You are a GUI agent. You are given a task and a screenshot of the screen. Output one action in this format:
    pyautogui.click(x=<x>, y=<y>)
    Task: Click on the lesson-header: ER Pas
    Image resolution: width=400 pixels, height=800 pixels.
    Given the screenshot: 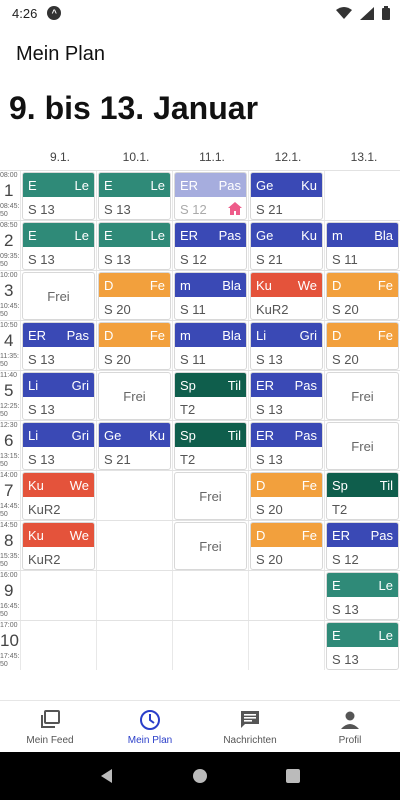 What is the action you would take?
    pyautogui.click(x=286, y=385)
    